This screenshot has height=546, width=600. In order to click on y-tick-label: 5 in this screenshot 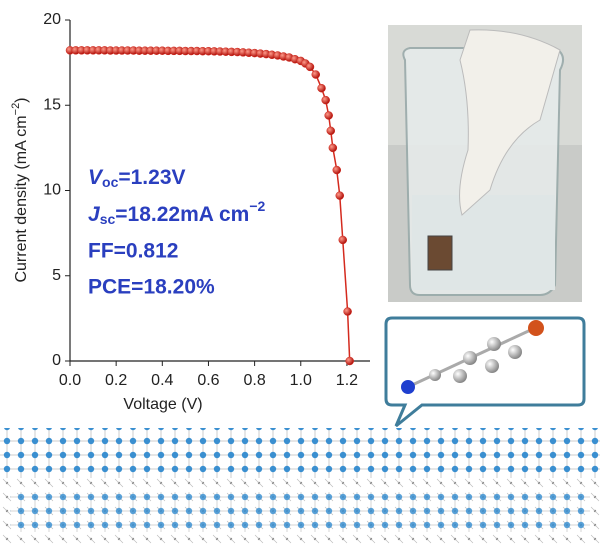, I will do `click(56, 275)`.